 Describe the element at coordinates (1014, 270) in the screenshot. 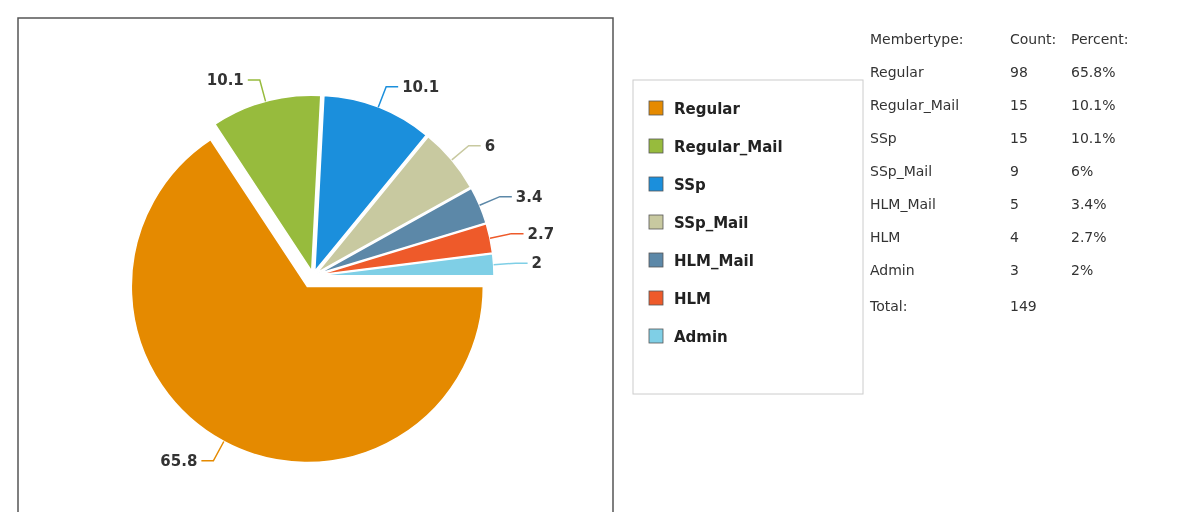

I see `text: 3` at that location.